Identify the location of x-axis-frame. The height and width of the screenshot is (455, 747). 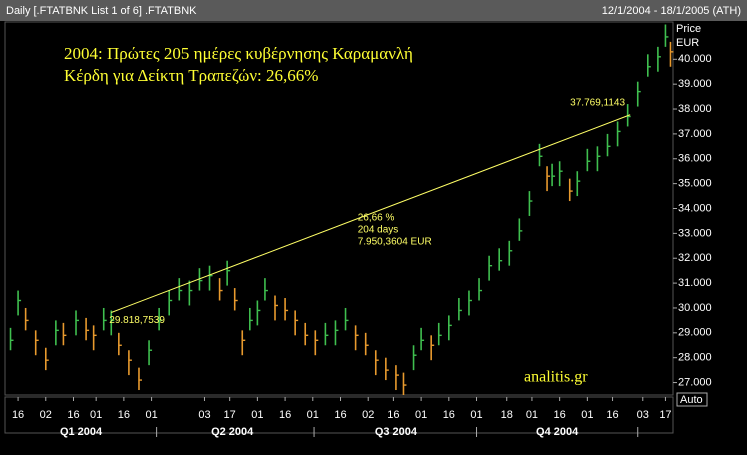
(339, 415).